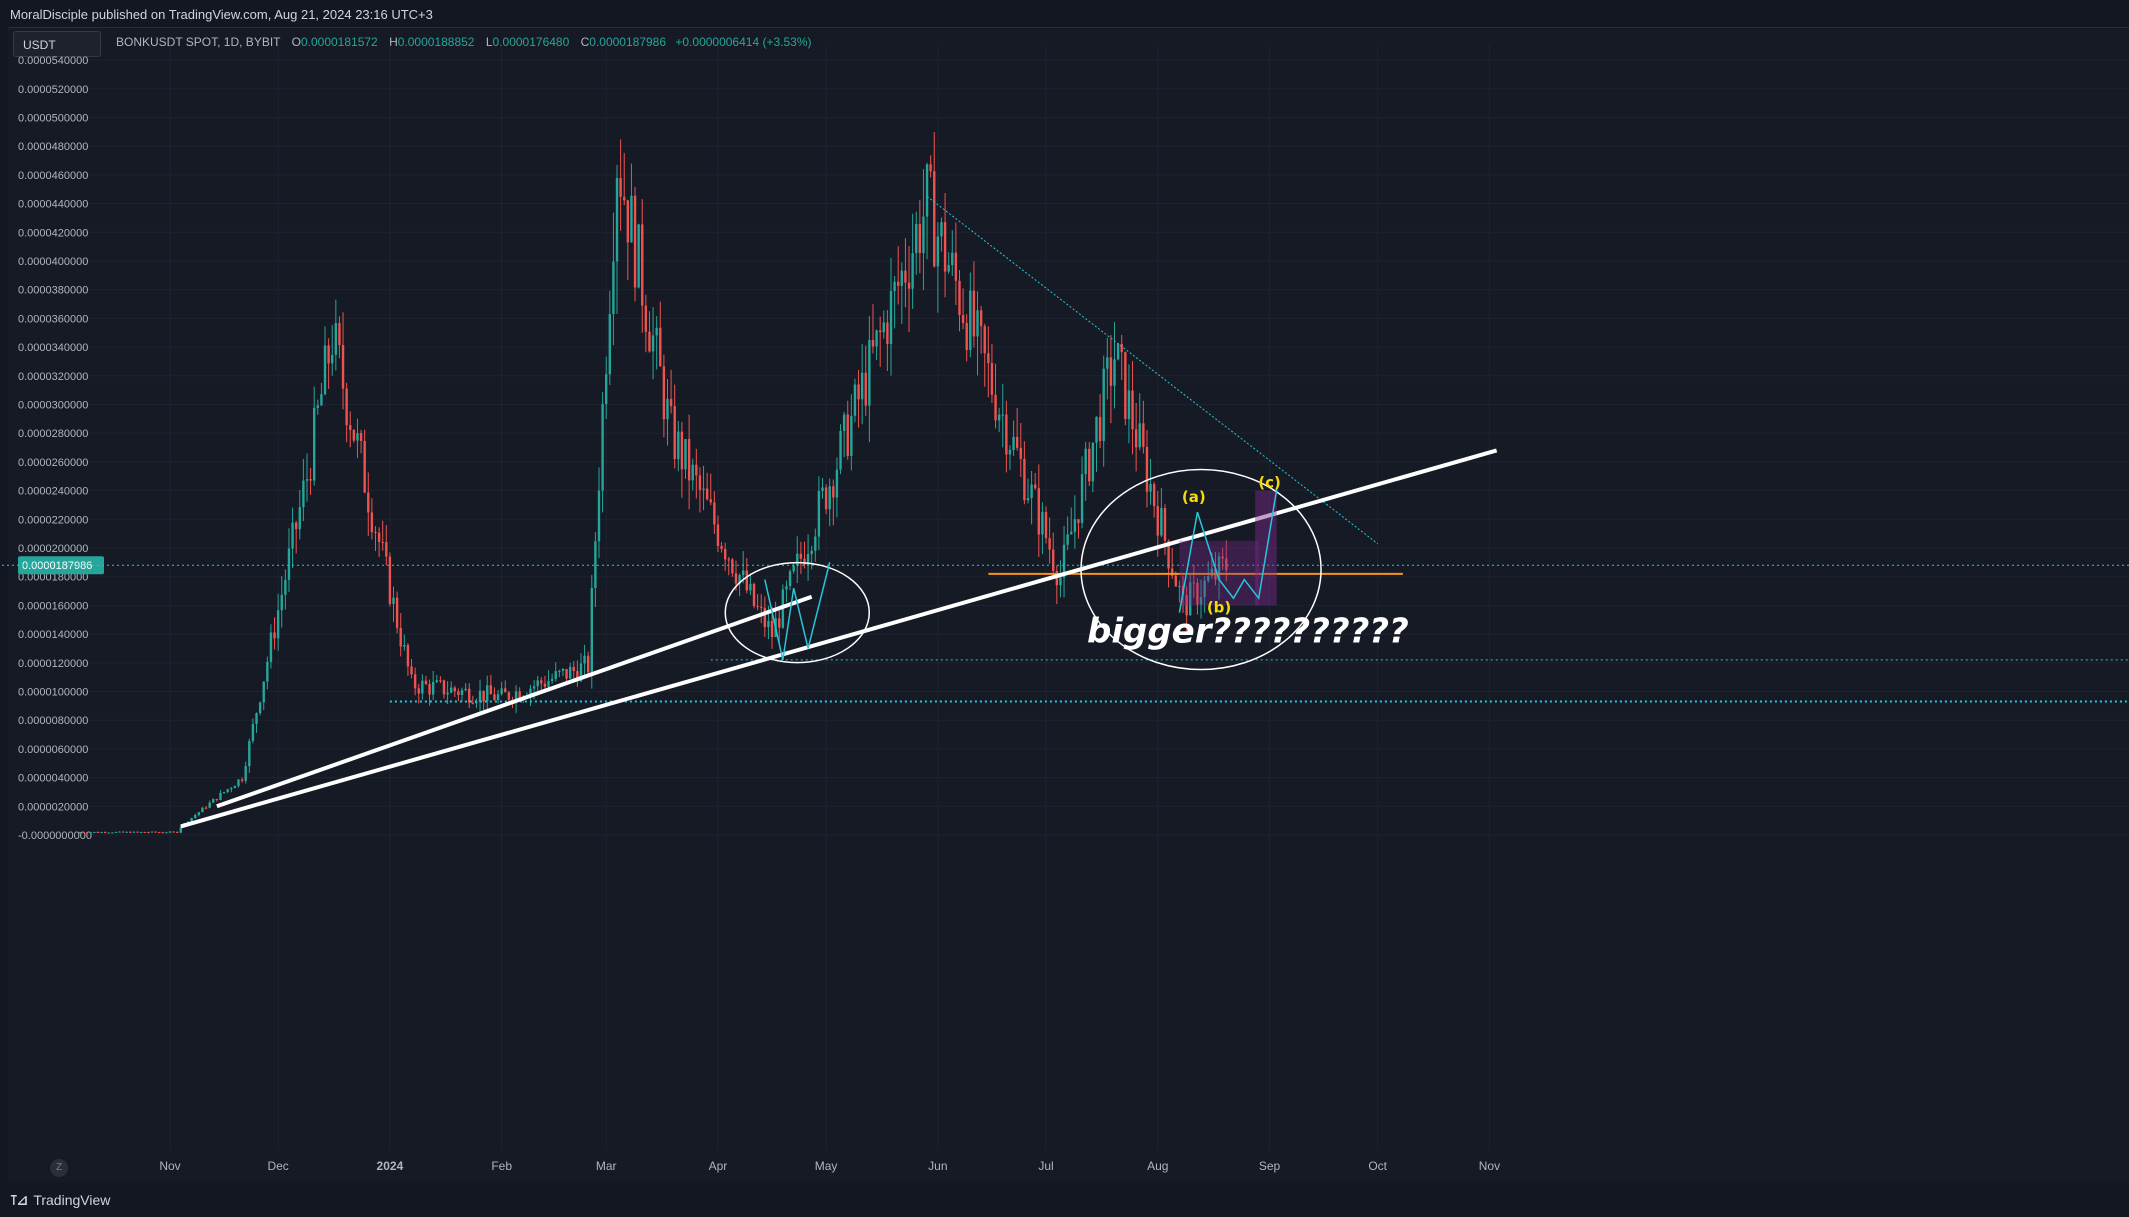 This screenshot has height=1217, width=2129. What do you see at coordinates (53, 549) in the screenshot?
I see `y-tick-label: 0.0000200000` at bounding box center [53, 549].